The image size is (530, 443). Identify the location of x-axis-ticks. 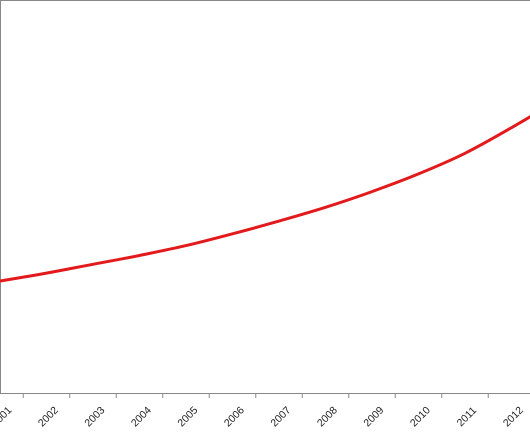
(255, 395).